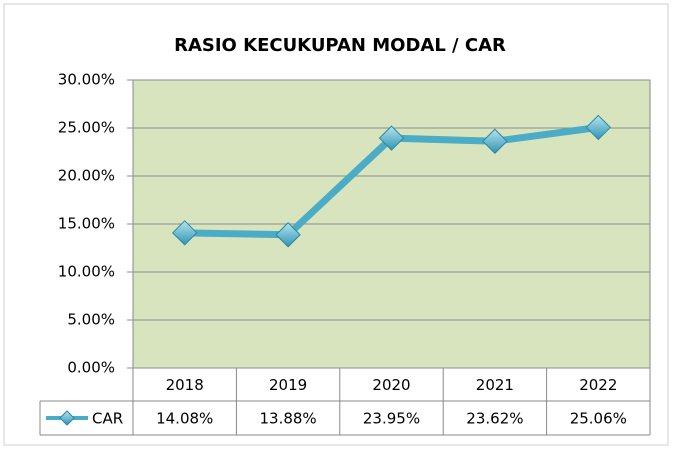  I want to click on x-tick-label: 2018, so click(185, 385).